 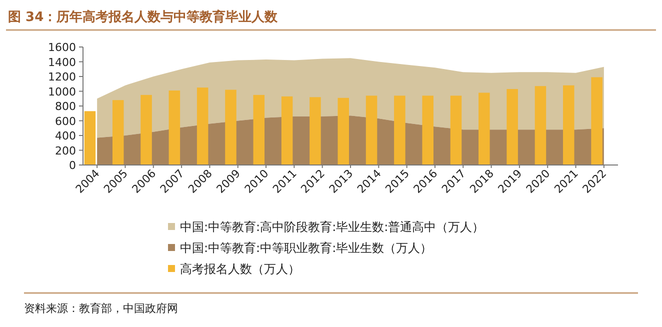 I want to click on y-tick-label: 800, so click(x=65, y=106).